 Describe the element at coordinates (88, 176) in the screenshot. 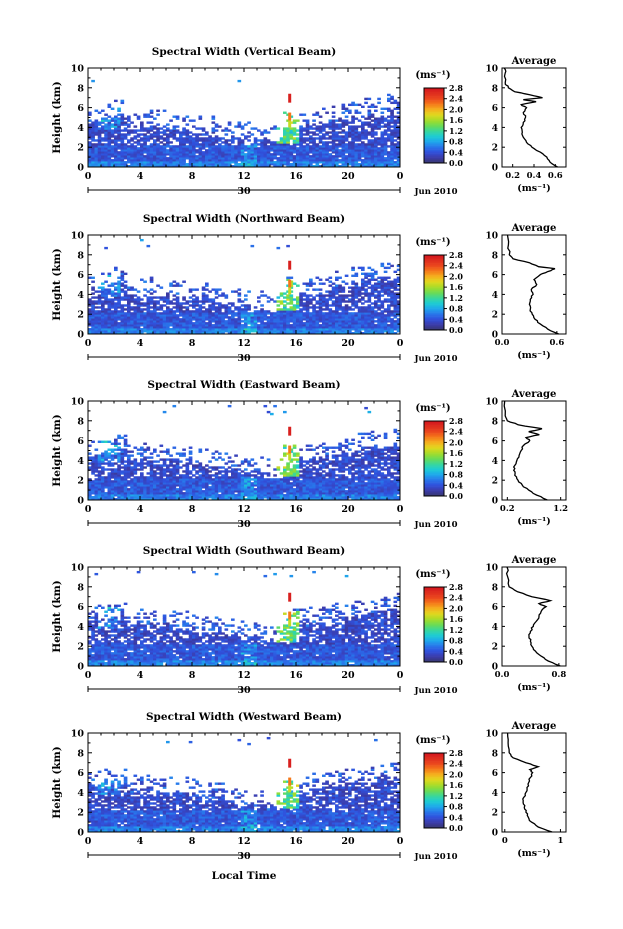

I see `x-tick-label: 0` at that location.